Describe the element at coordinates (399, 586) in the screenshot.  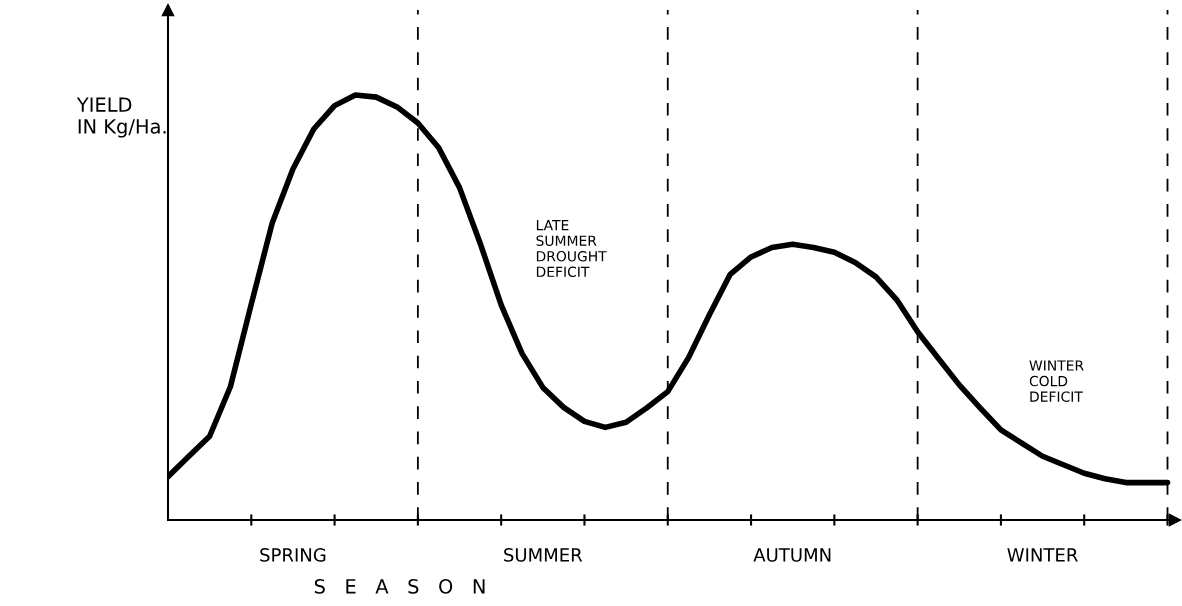
I see `x-axis-title: S E A S O N` at that location.